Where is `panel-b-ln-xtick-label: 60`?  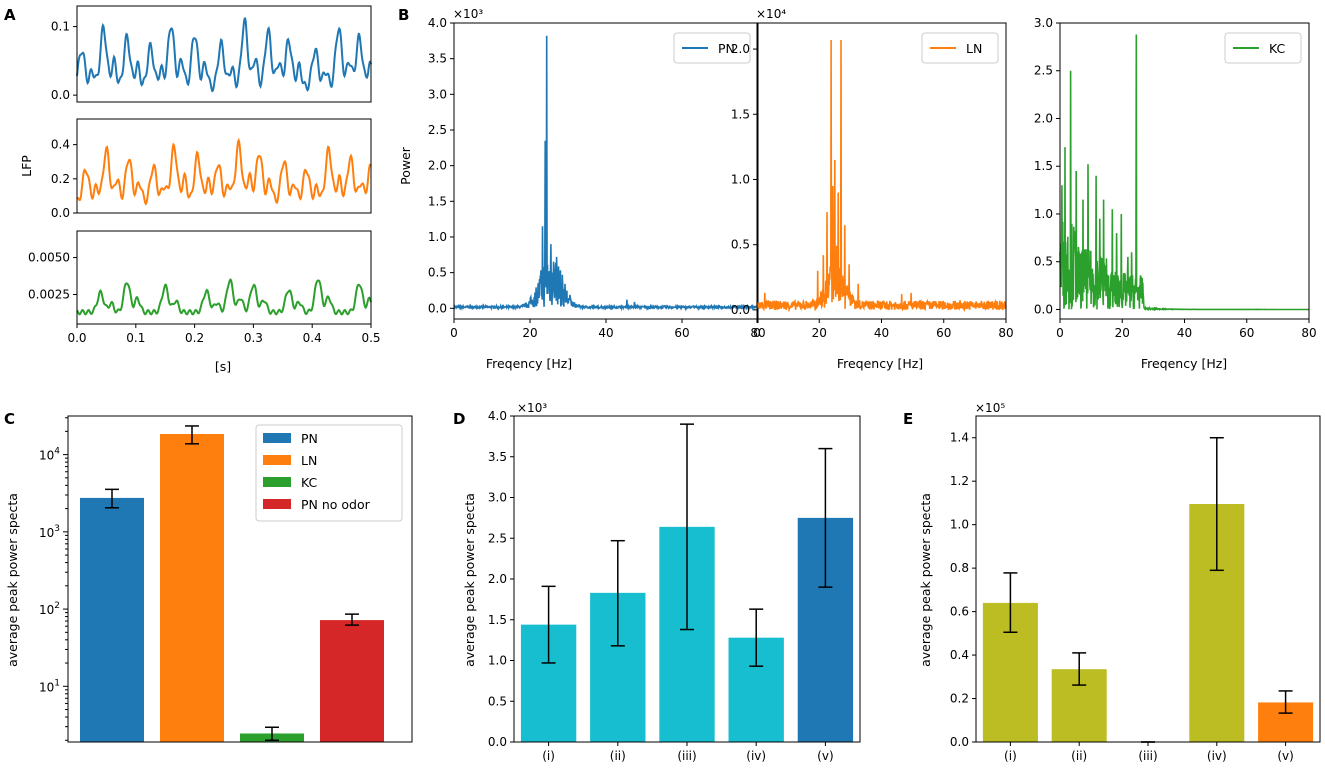
panel-b-ln-xtick-label: 60 is located at coordinates (943, 333).